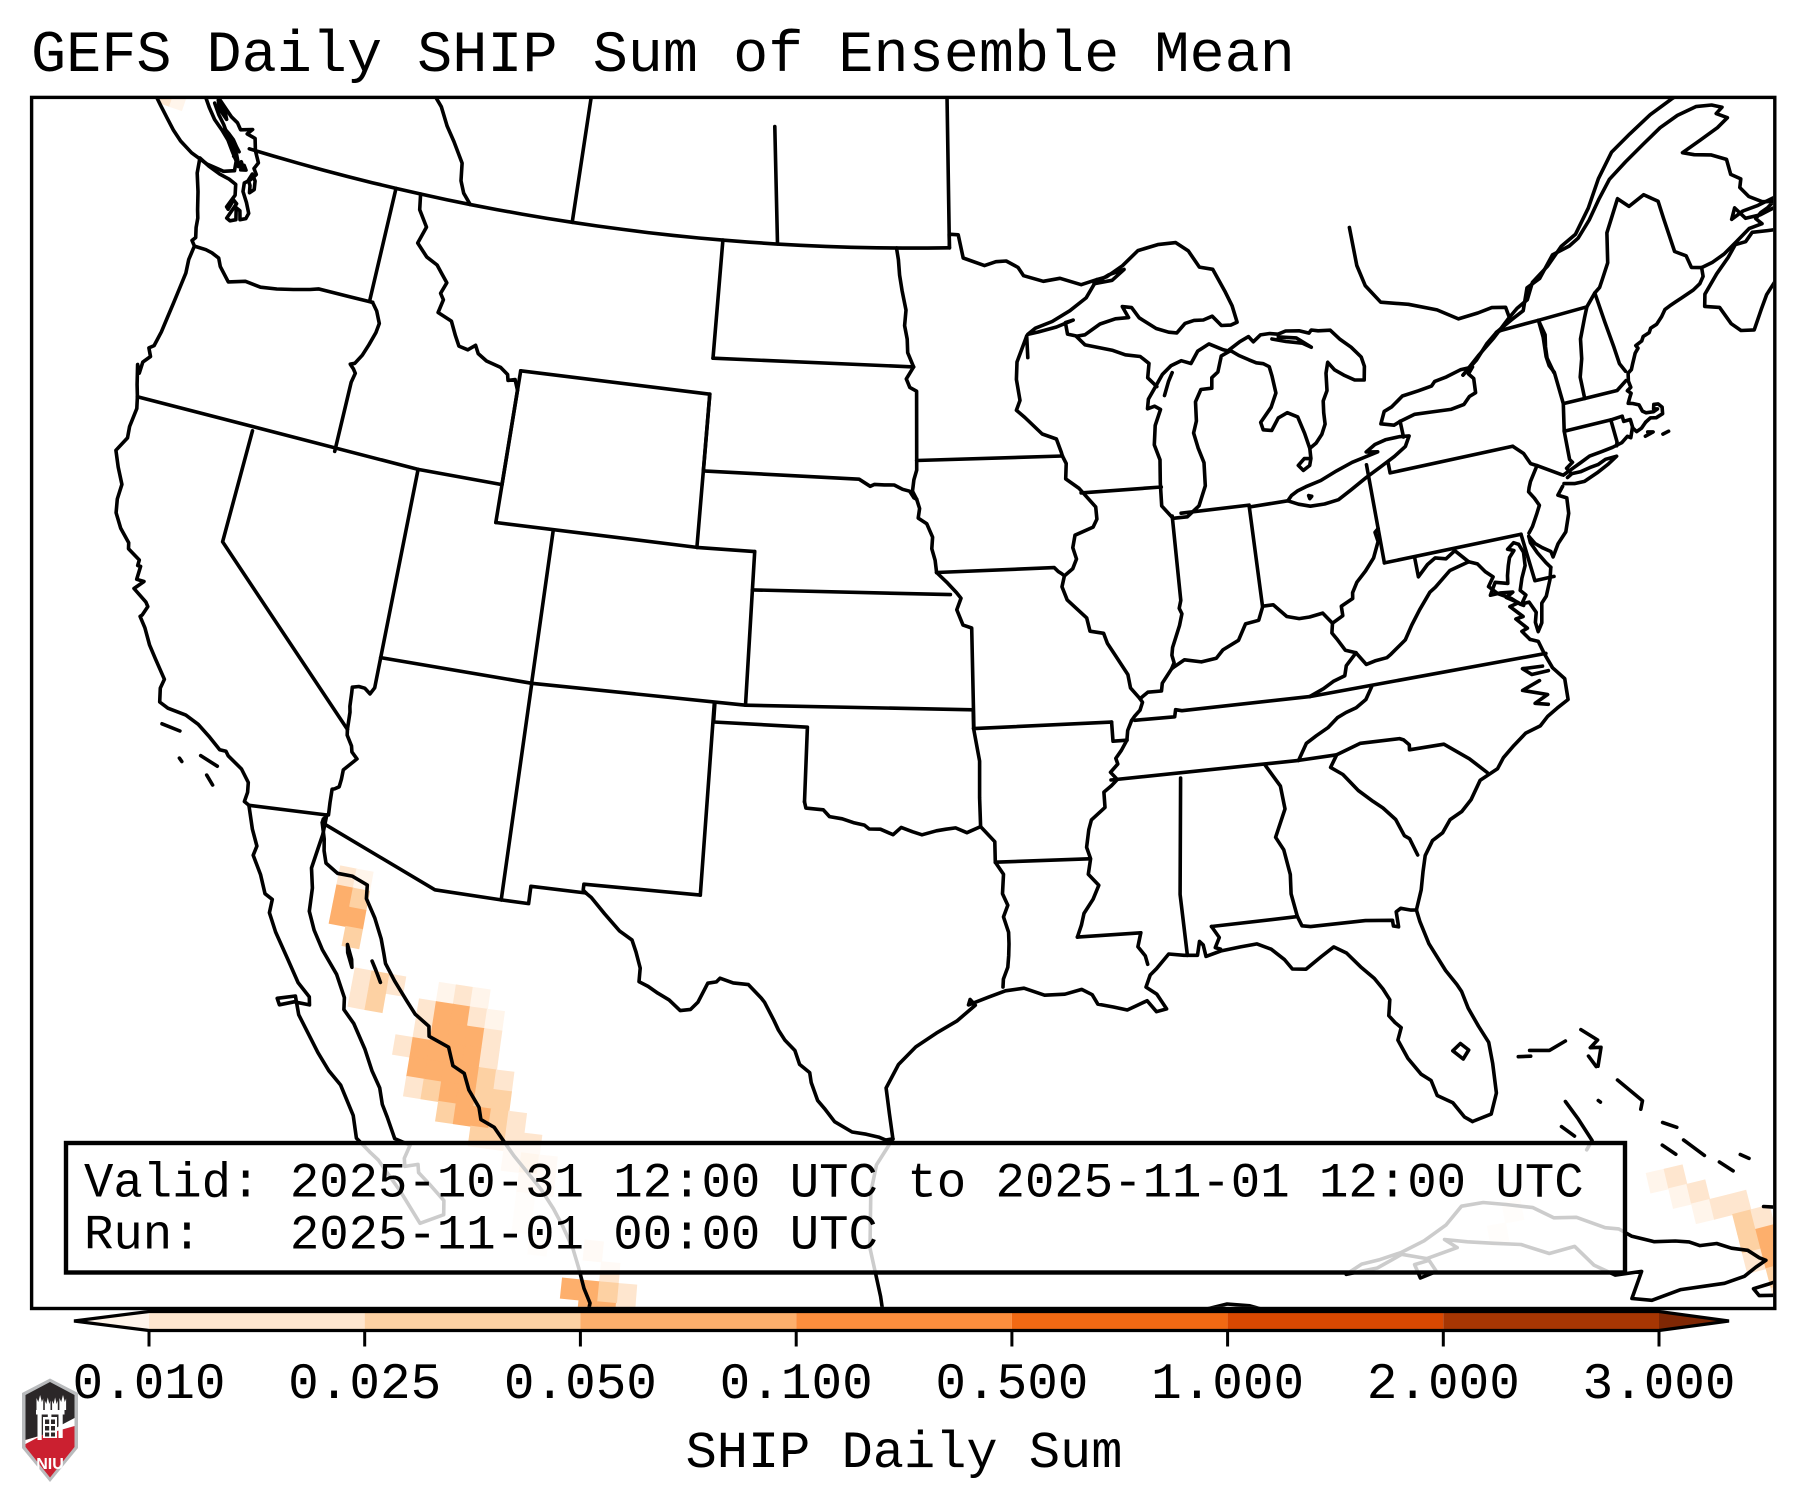  Describe the element at coordinates (1227, 1385) in the screenshot. I see `svg-text: 1.000` at that location.